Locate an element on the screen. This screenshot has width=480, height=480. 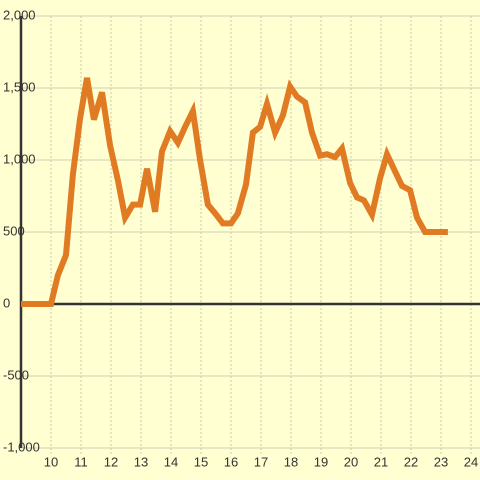
x-tick-label: 13 is located at coordinates (141, 461).